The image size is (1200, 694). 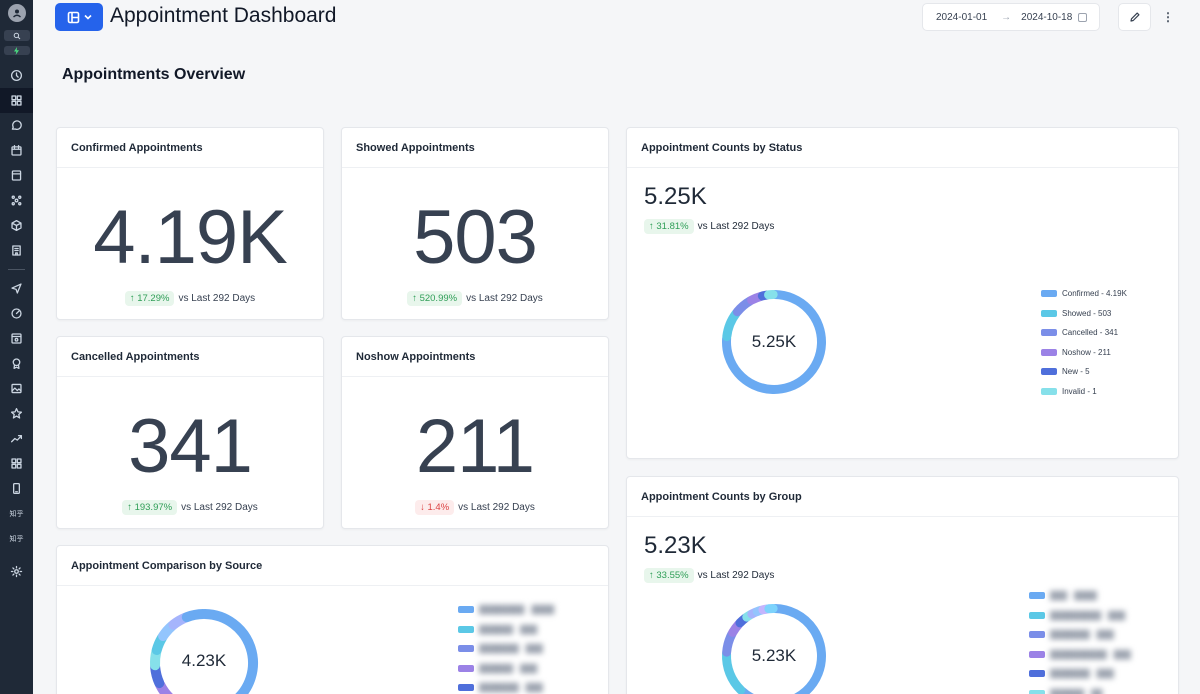 I want to click on change-badge: ↑ 520.99%, so click(x=435, y=298).